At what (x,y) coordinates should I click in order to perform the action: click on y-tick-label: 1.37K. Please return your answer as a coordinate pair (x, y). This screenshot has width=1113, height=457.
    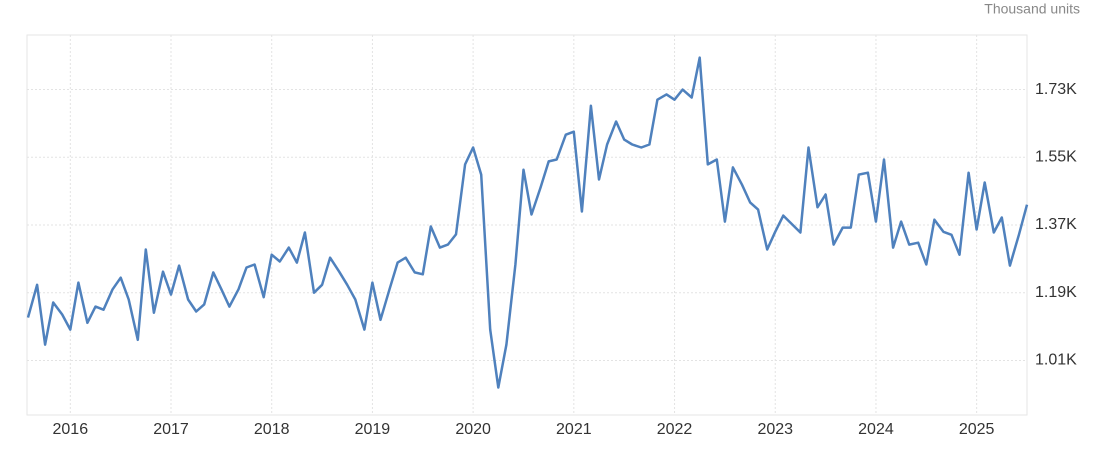
    Looking at the image, I should click on (1056, 224).